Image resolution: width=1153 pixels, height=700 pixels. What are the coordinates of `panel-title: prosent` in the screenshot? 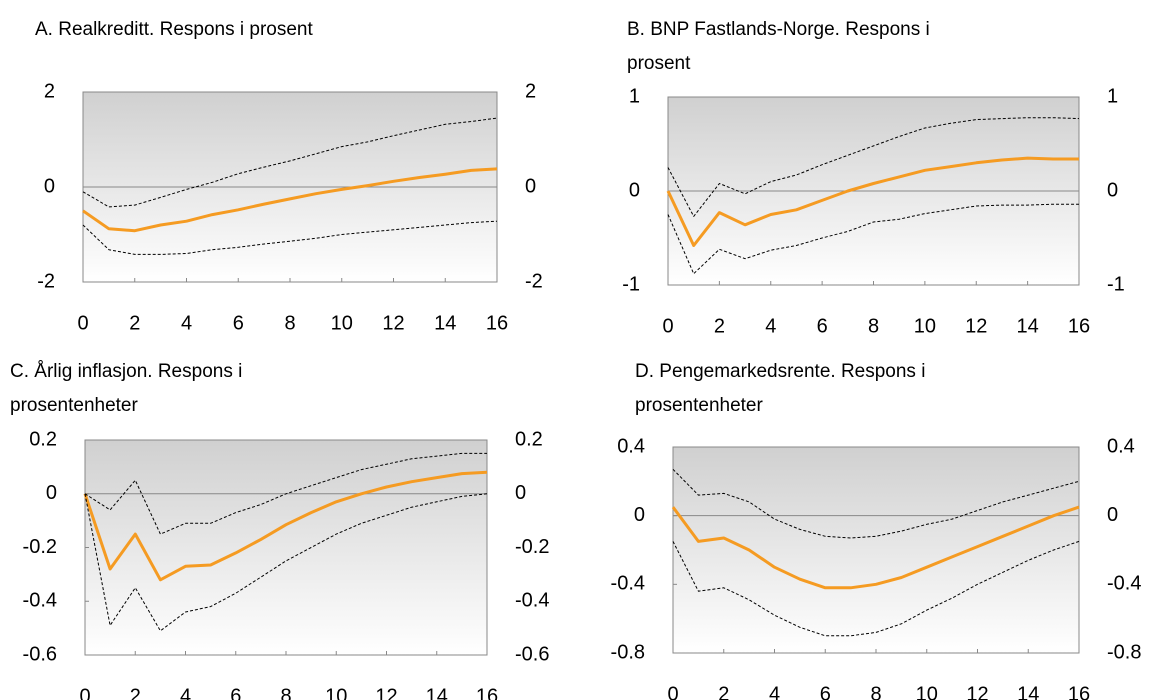 It's located at (659, 63).